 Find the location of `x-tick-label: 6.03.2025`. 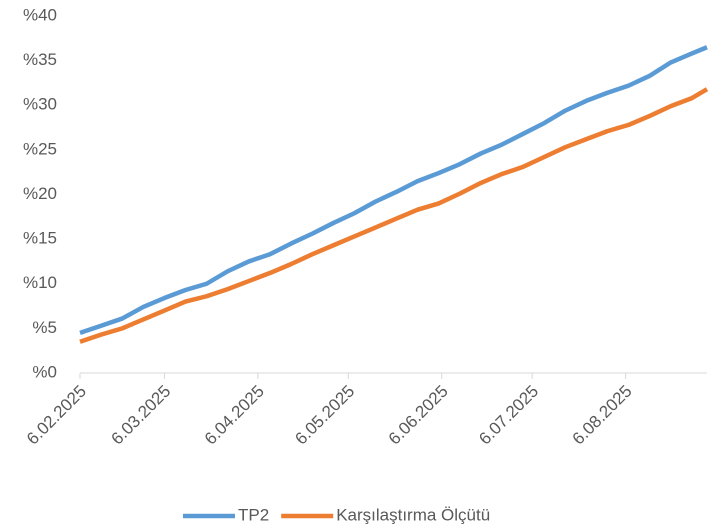

x-tick-label: 6.03.2025 is located at coordinates (140, 415).